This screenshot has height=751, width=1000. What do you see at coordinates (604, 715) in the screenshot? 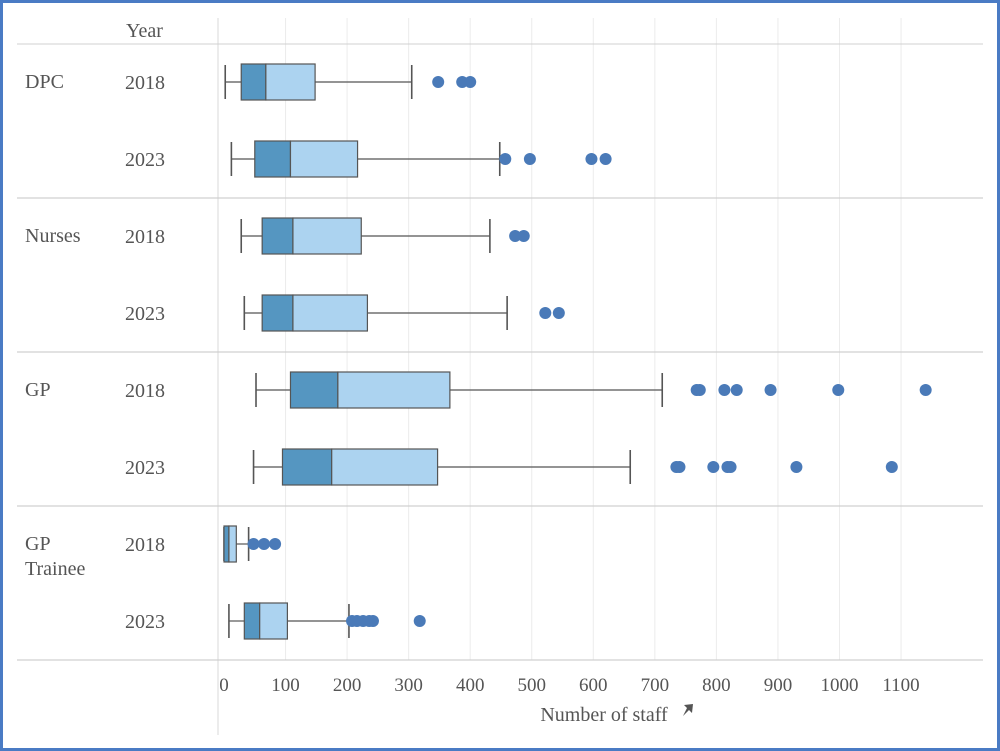
I see `x-axis-title: Number of staff` at bounding box center [604, 715].